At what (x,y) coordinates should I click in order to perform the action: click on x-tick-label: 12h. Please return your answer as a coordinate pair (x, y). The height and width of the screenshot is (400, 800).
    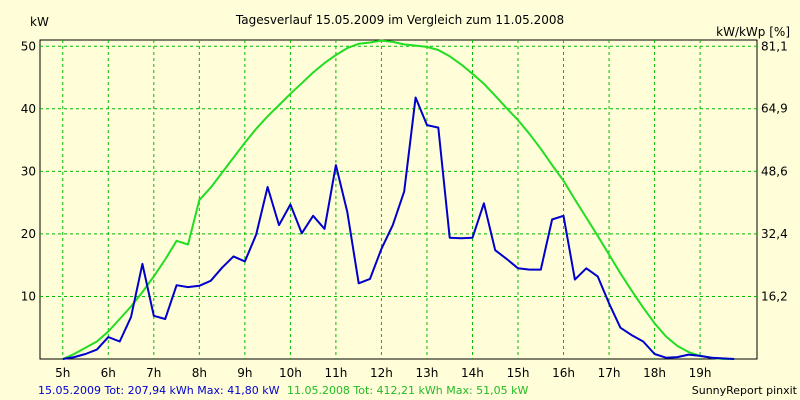
    Looking at the image, I should click on (381, 373).